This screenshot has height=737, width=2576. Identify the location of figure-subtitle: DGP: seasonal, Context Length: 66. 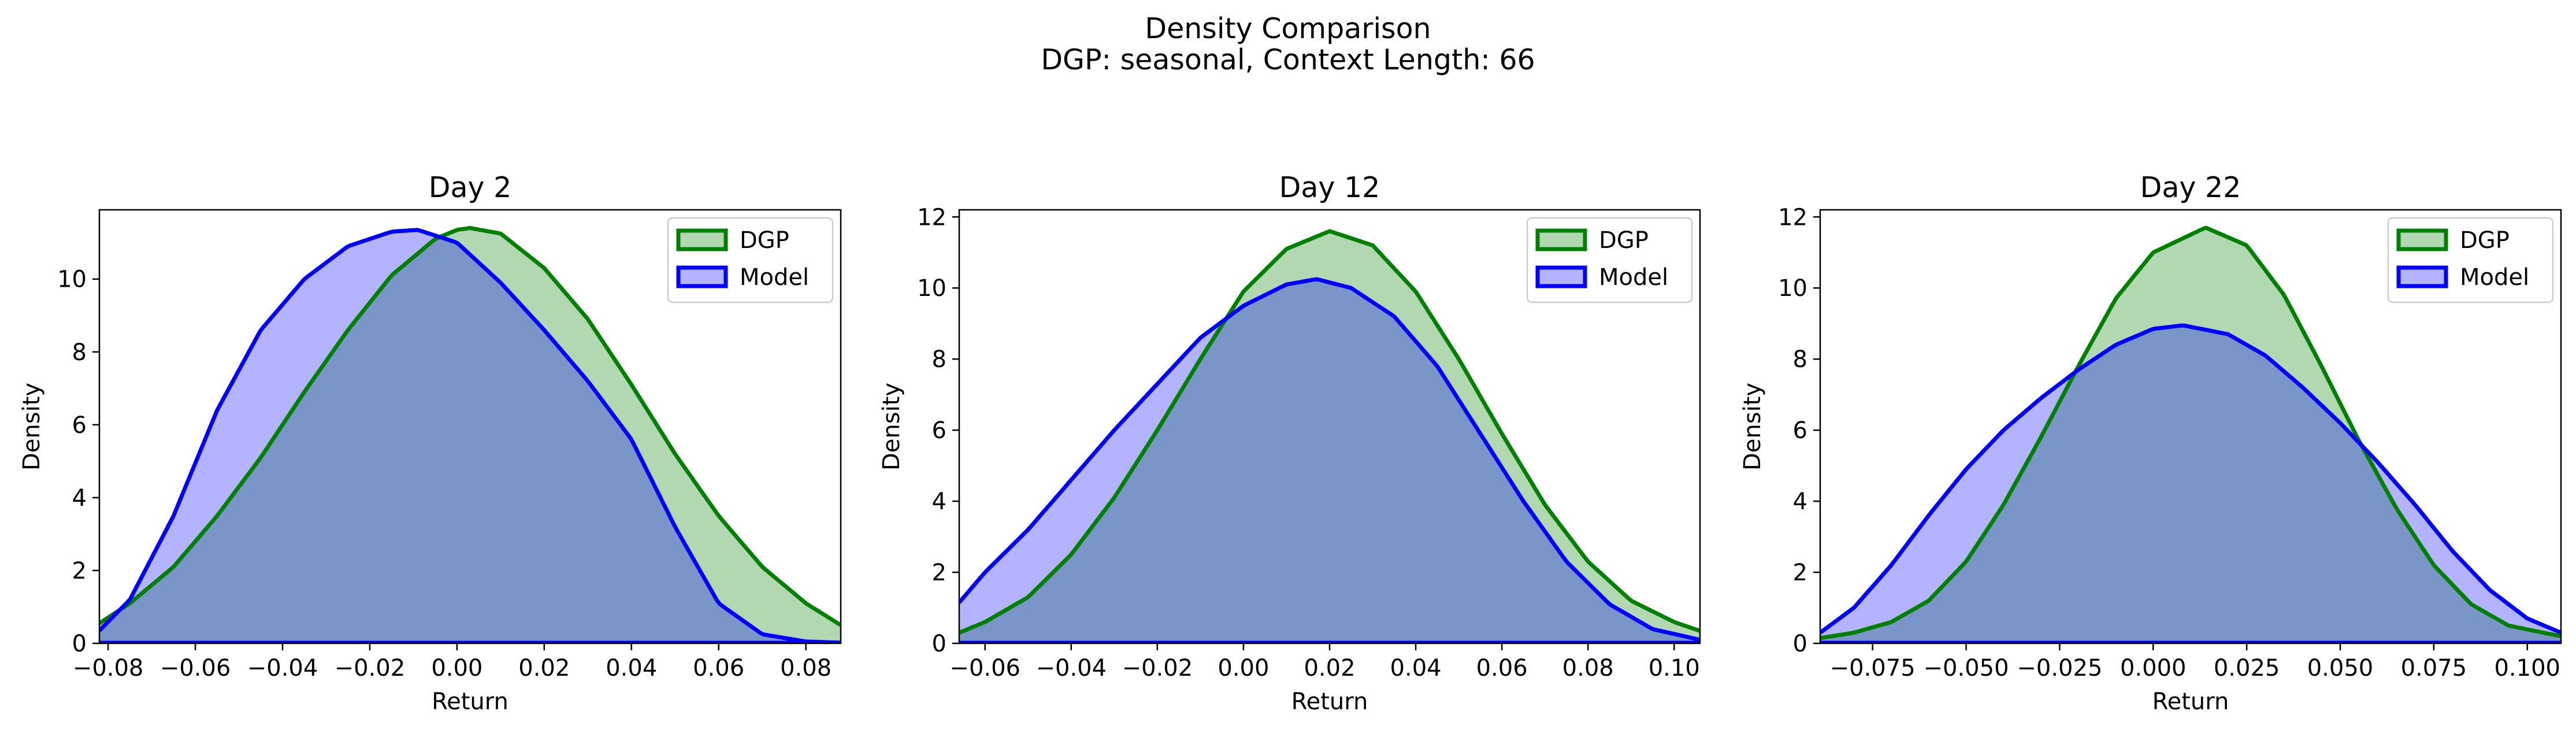
(1288, 59).